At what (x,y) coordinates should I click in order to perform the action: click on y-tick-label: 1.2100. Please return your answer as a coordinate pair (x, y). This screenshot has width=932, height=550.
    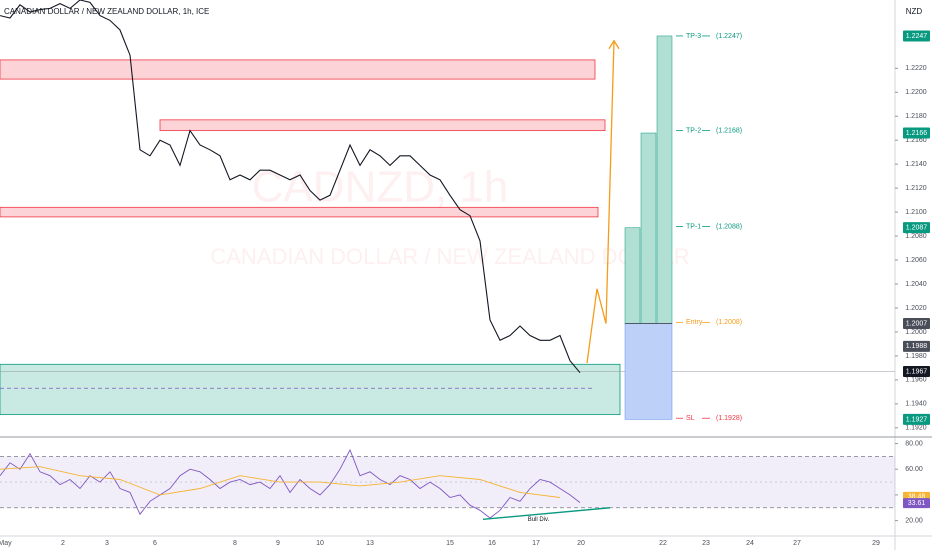
    Looking at the image, I should click on (916, 212).